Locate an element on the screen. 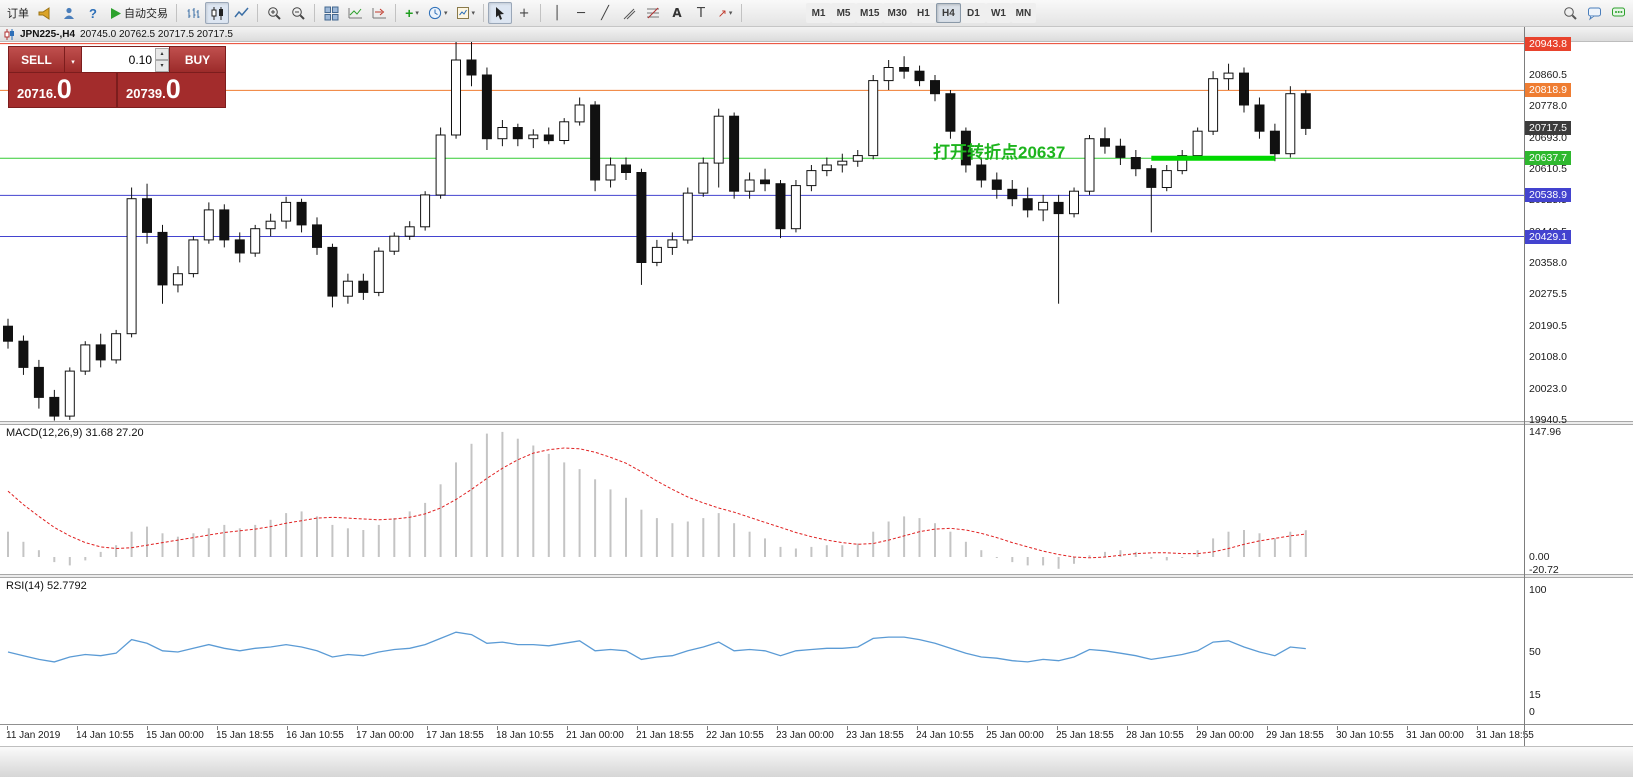 The width and height of the screenshot is (1633, 777). time-label: 25 Jan 00:00 is located at coordinates (1015, 735).